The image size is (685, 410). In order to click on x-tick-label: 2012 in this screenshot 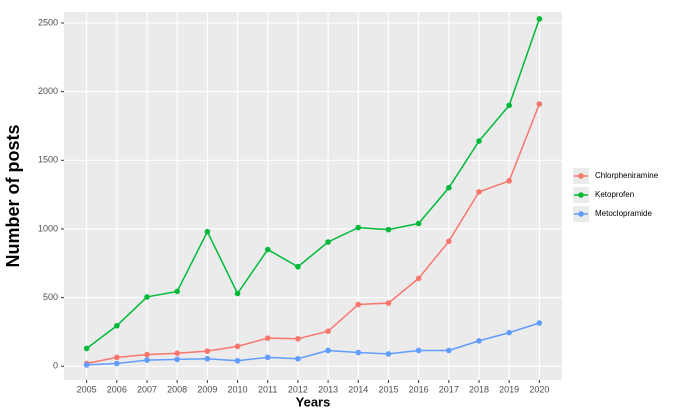, I will do `click(298, 389)`.